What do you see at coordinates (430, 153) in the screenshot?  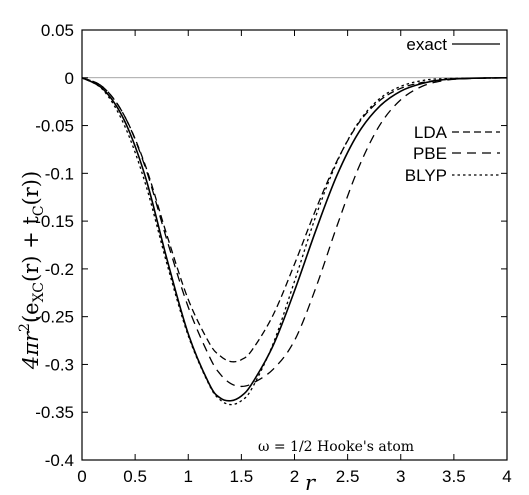 I see `legend-label-pbe: PBE` at bounding box center [430, 153].